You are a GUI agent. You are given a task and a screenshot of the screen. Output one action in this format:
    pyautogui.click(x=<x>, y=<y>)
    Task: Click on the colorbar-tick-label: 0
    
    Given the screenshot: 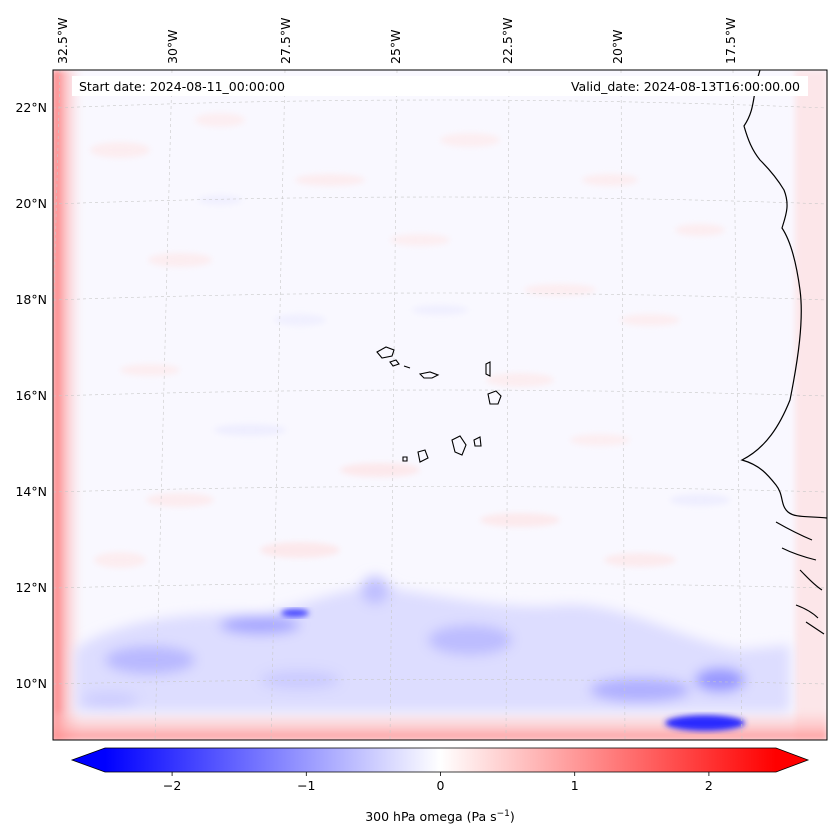 What is the action you would take?
    pyautogui.click(x=441, y=785)
    